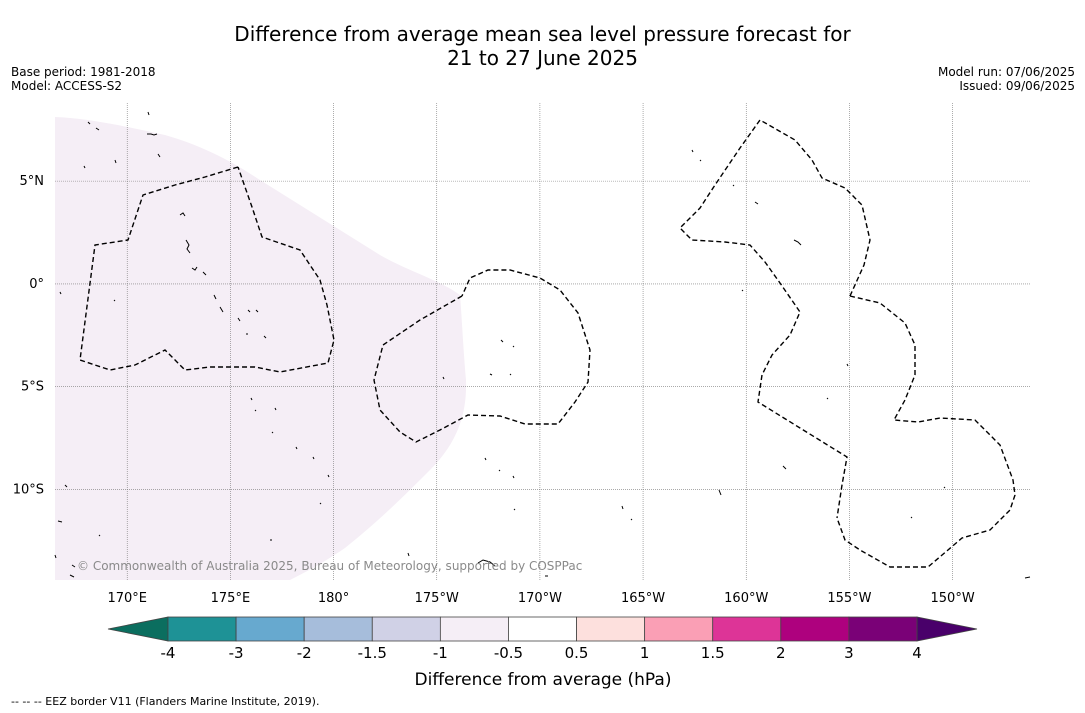 Image resolution: width=1085 pixels, height=713 pixels. Describe the element at coordinates (32, 387) in the screenshot. I see `latitude-label: 5°S` at that location.